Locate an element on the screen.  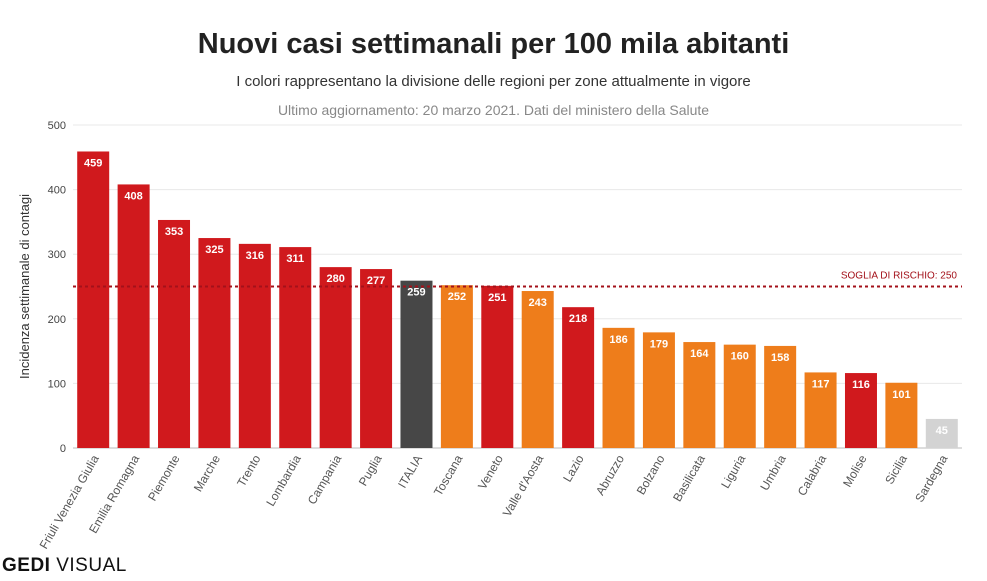
bar-value-label: 353 is located at coordinates (174, 232).